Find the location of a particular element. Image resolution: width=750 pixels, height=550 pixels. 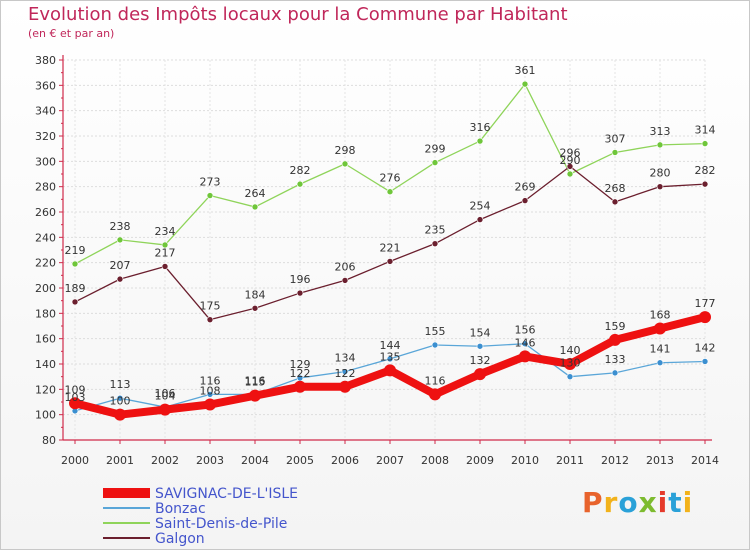

data-label: 141 is located at coordinates (660, 349).